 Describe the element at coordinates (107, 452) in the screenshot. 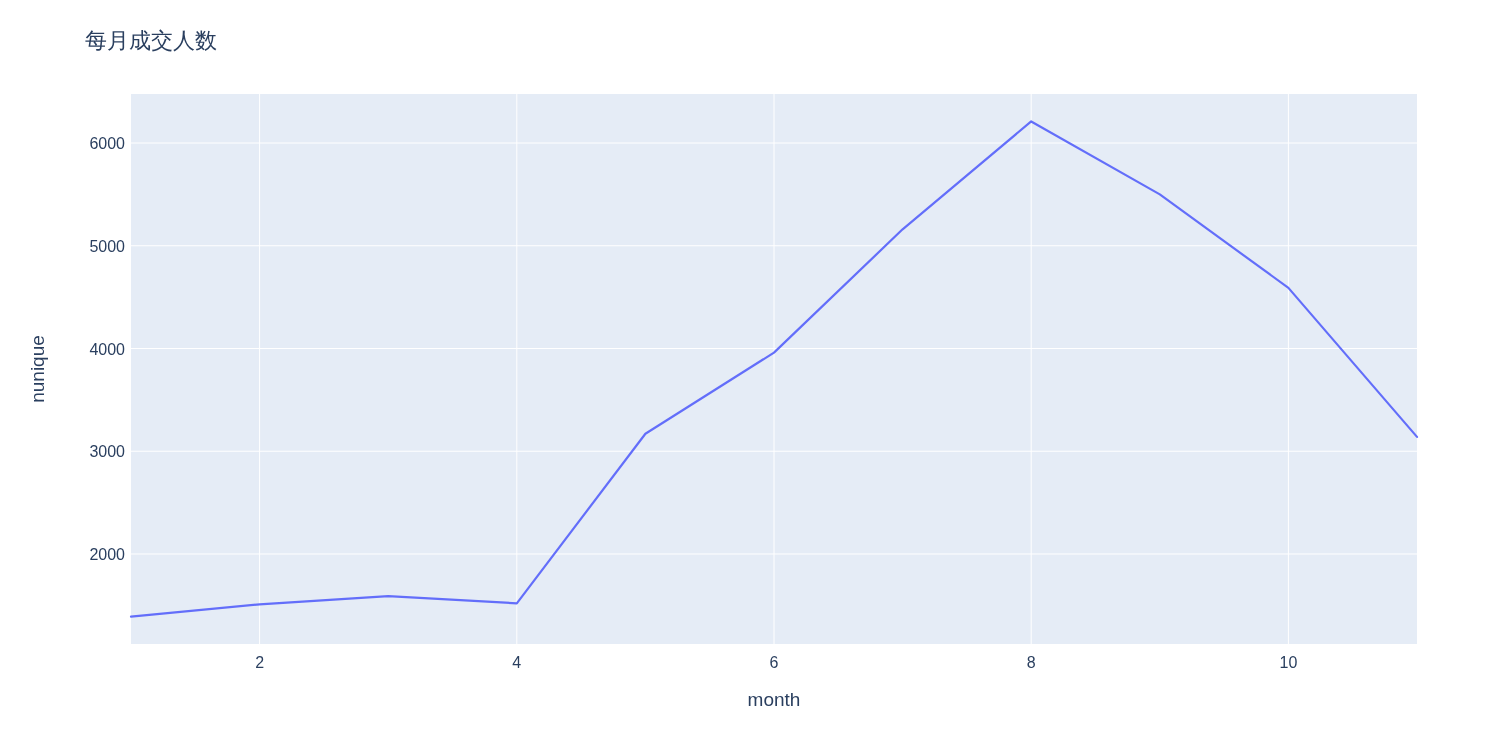

I see `y-tick-label: 3000` at that location.